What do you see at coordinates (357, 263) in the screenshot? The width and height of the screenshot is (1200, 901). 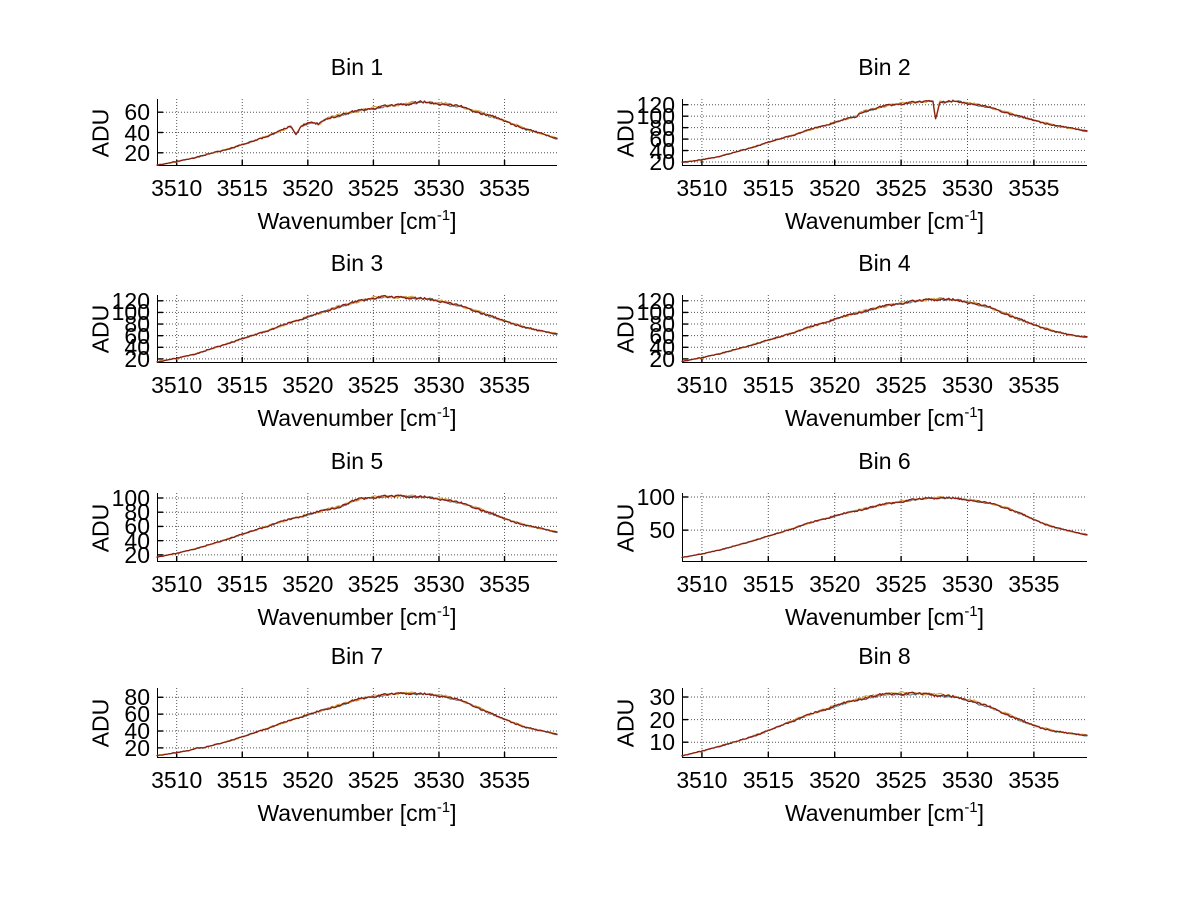 I see `plot-title: Bin 3` at bounding box center [357, 263].